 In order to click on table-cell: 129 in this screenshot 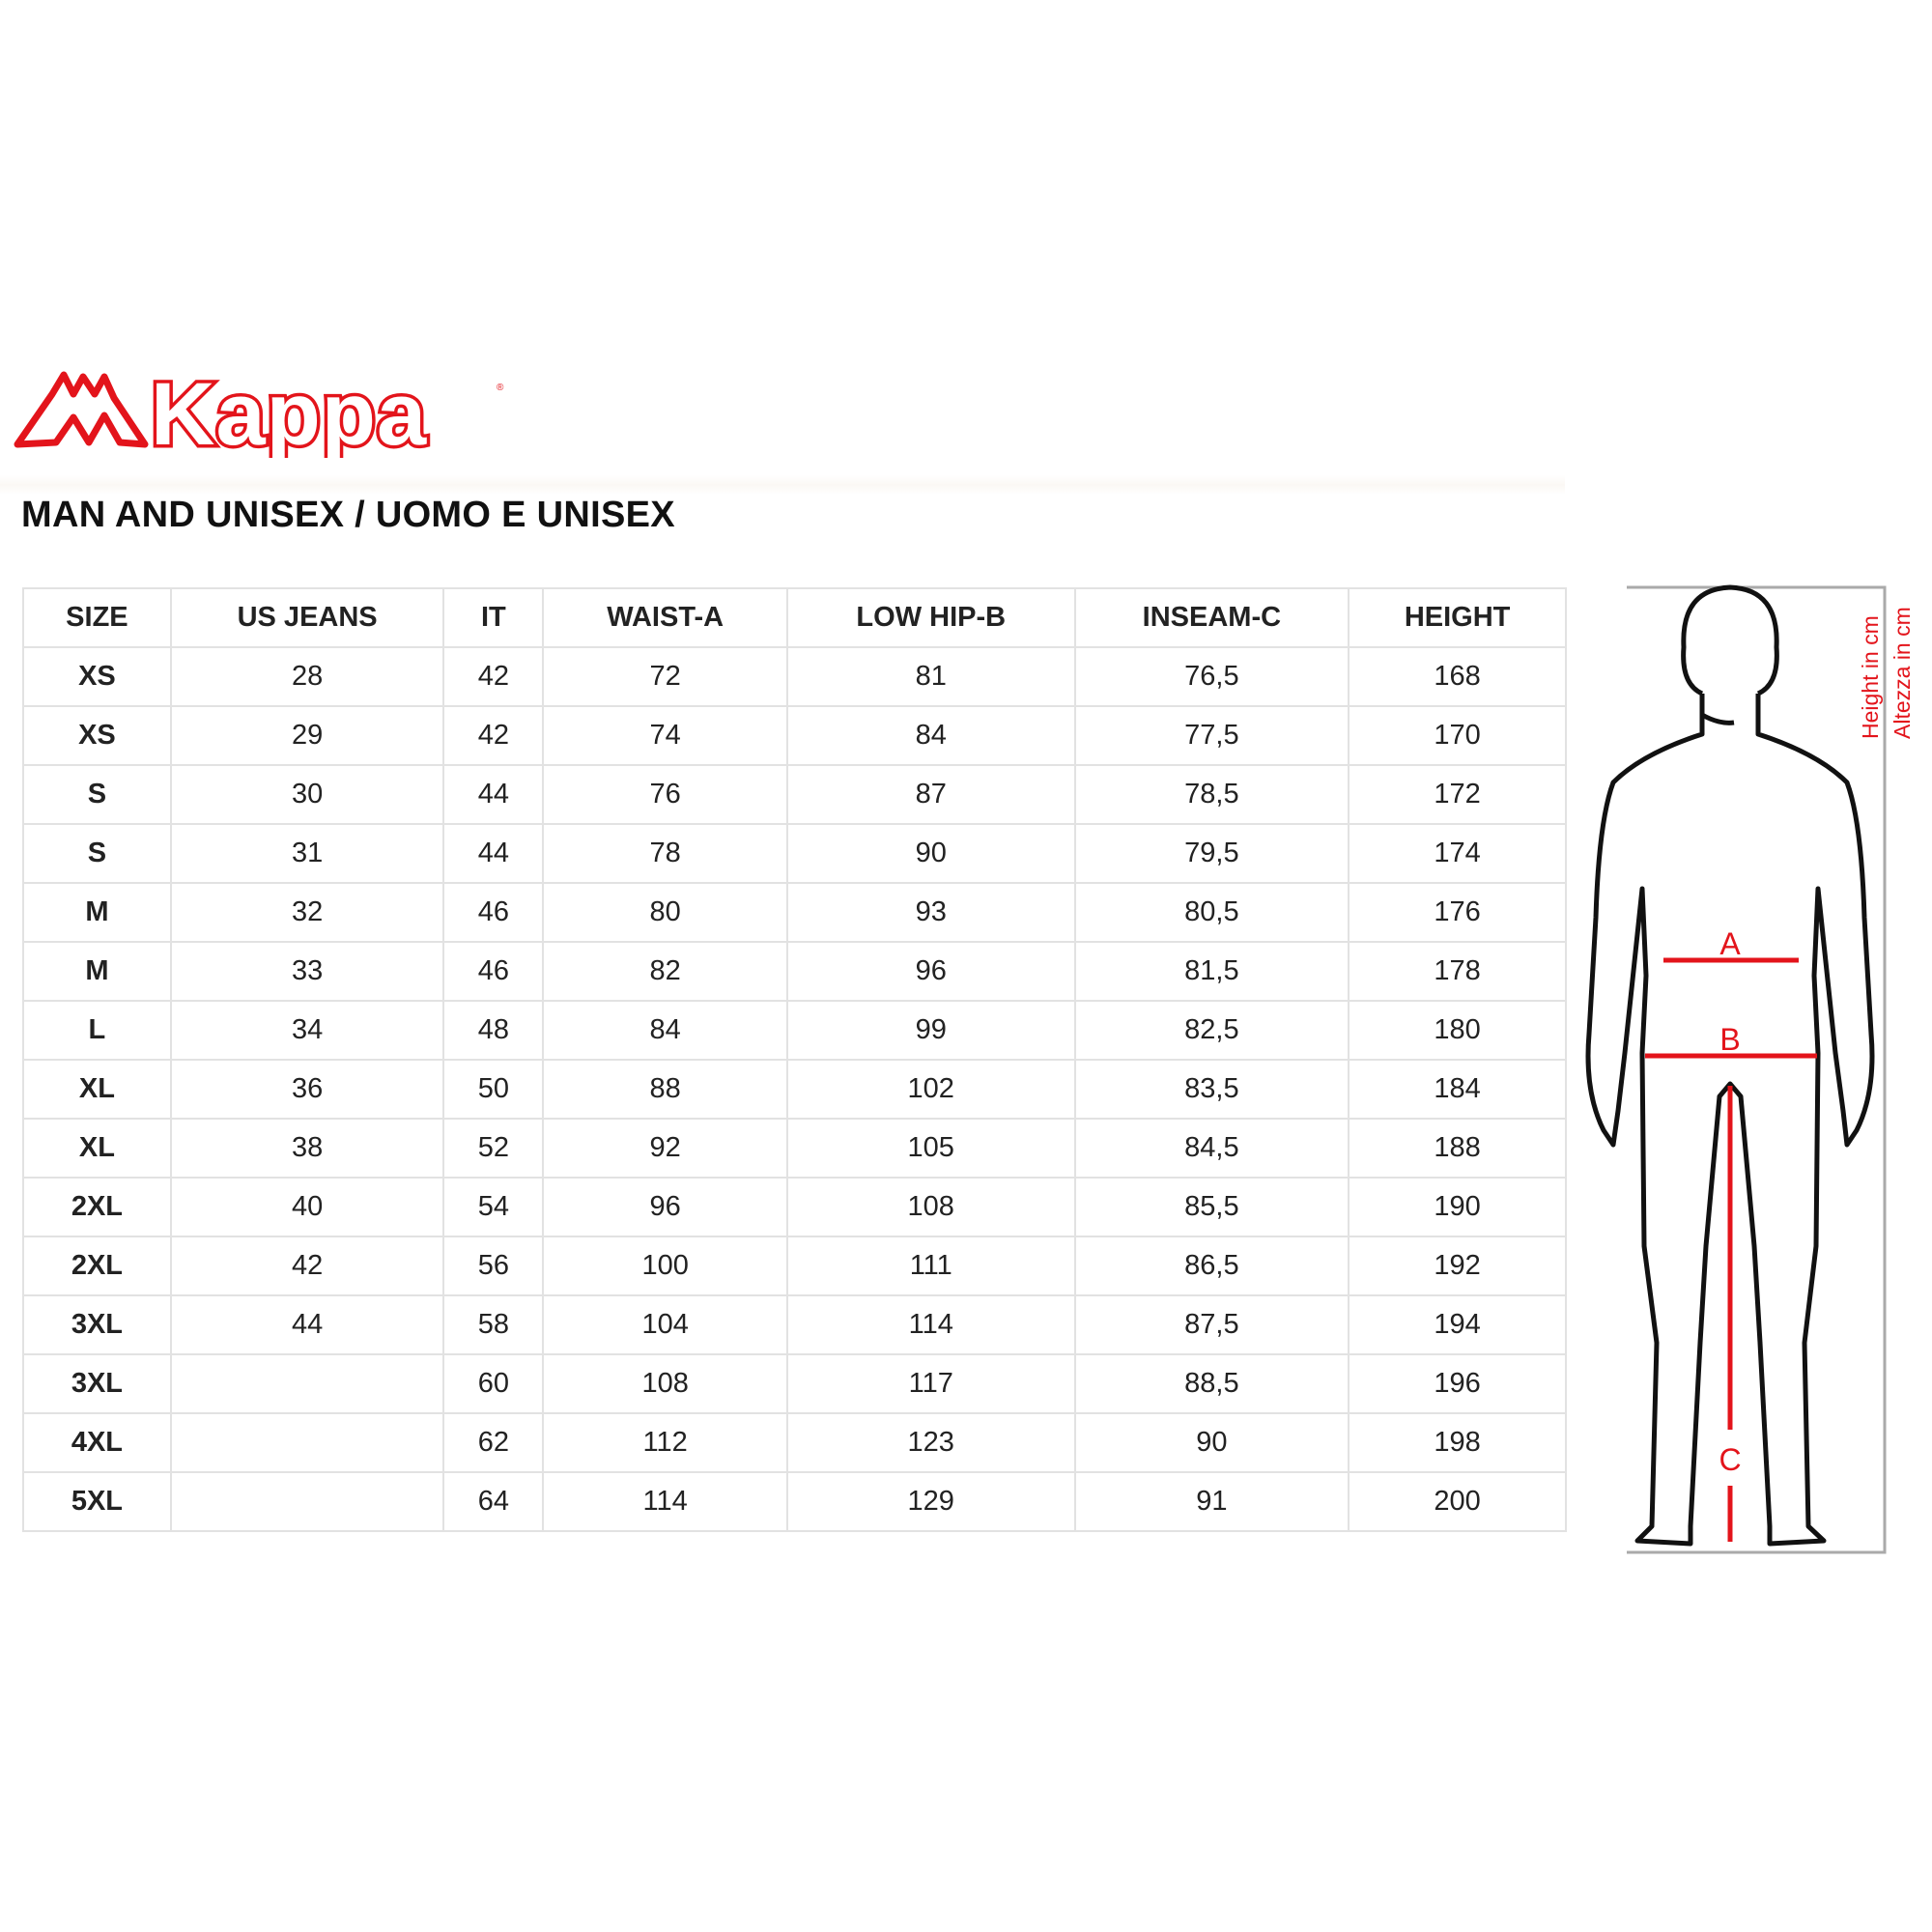, I will do `click(930, 1501)`.